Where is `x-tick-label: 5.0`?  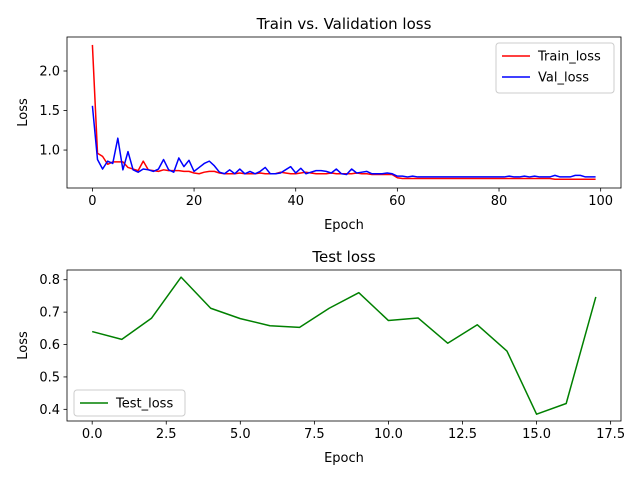 x-tick-label: 5.0 is located at coordinates (240, 434).